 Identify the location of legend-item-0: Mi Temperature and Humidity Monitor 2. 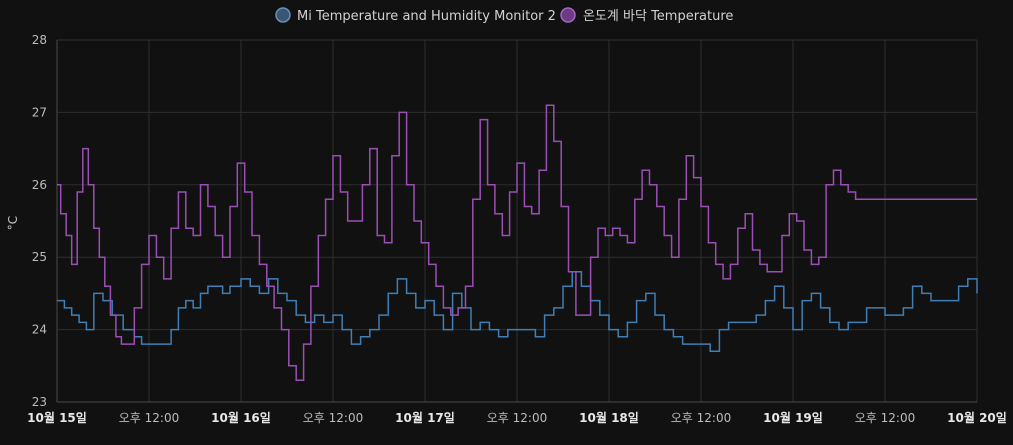
(415, 15).